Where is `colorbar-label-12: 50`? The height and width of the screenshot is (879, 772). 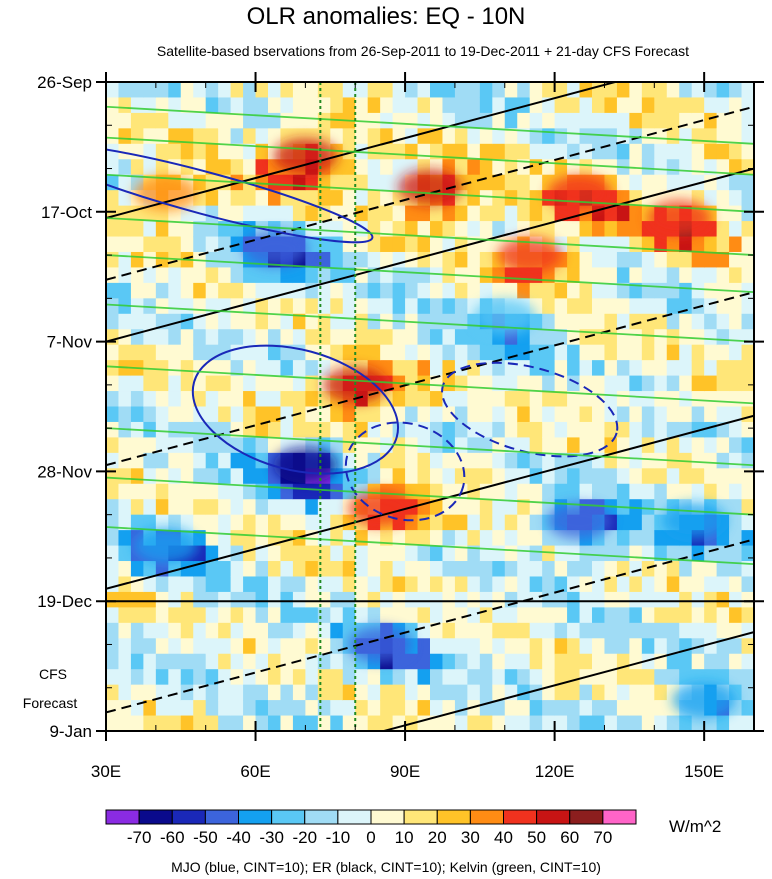
colorbar-label-12: 50 is located at coordinates (536, 837).